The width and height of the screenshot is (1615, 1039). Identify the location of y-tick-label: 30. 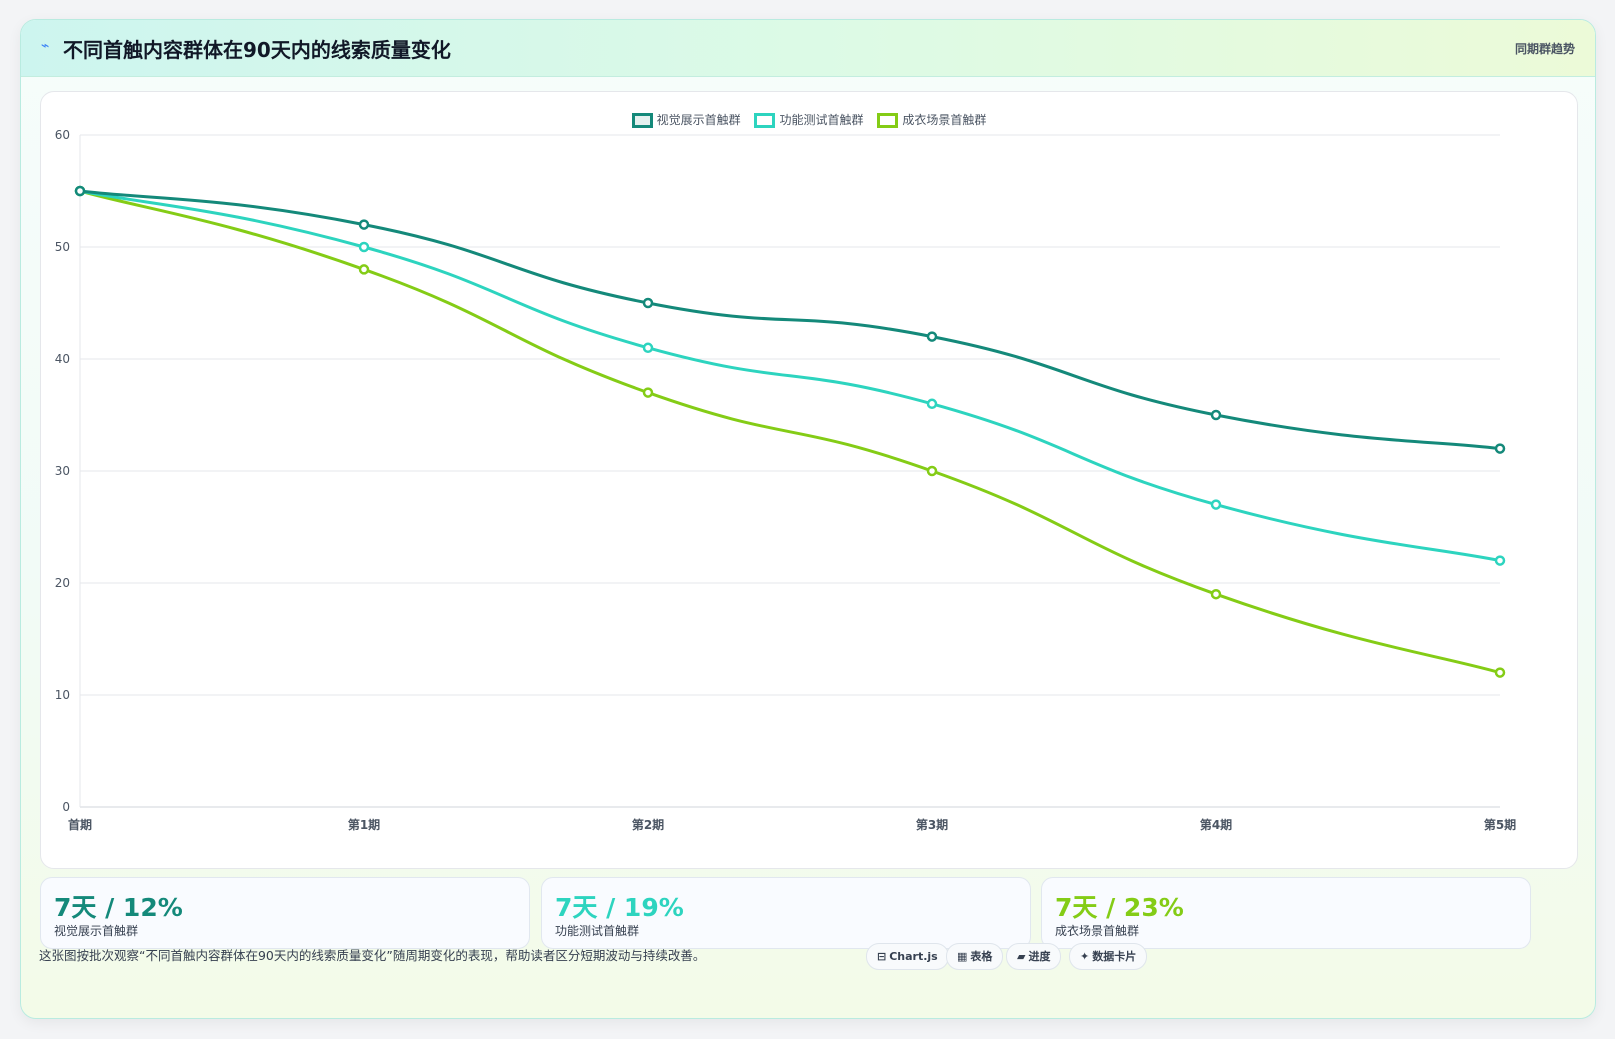
(62, 471).